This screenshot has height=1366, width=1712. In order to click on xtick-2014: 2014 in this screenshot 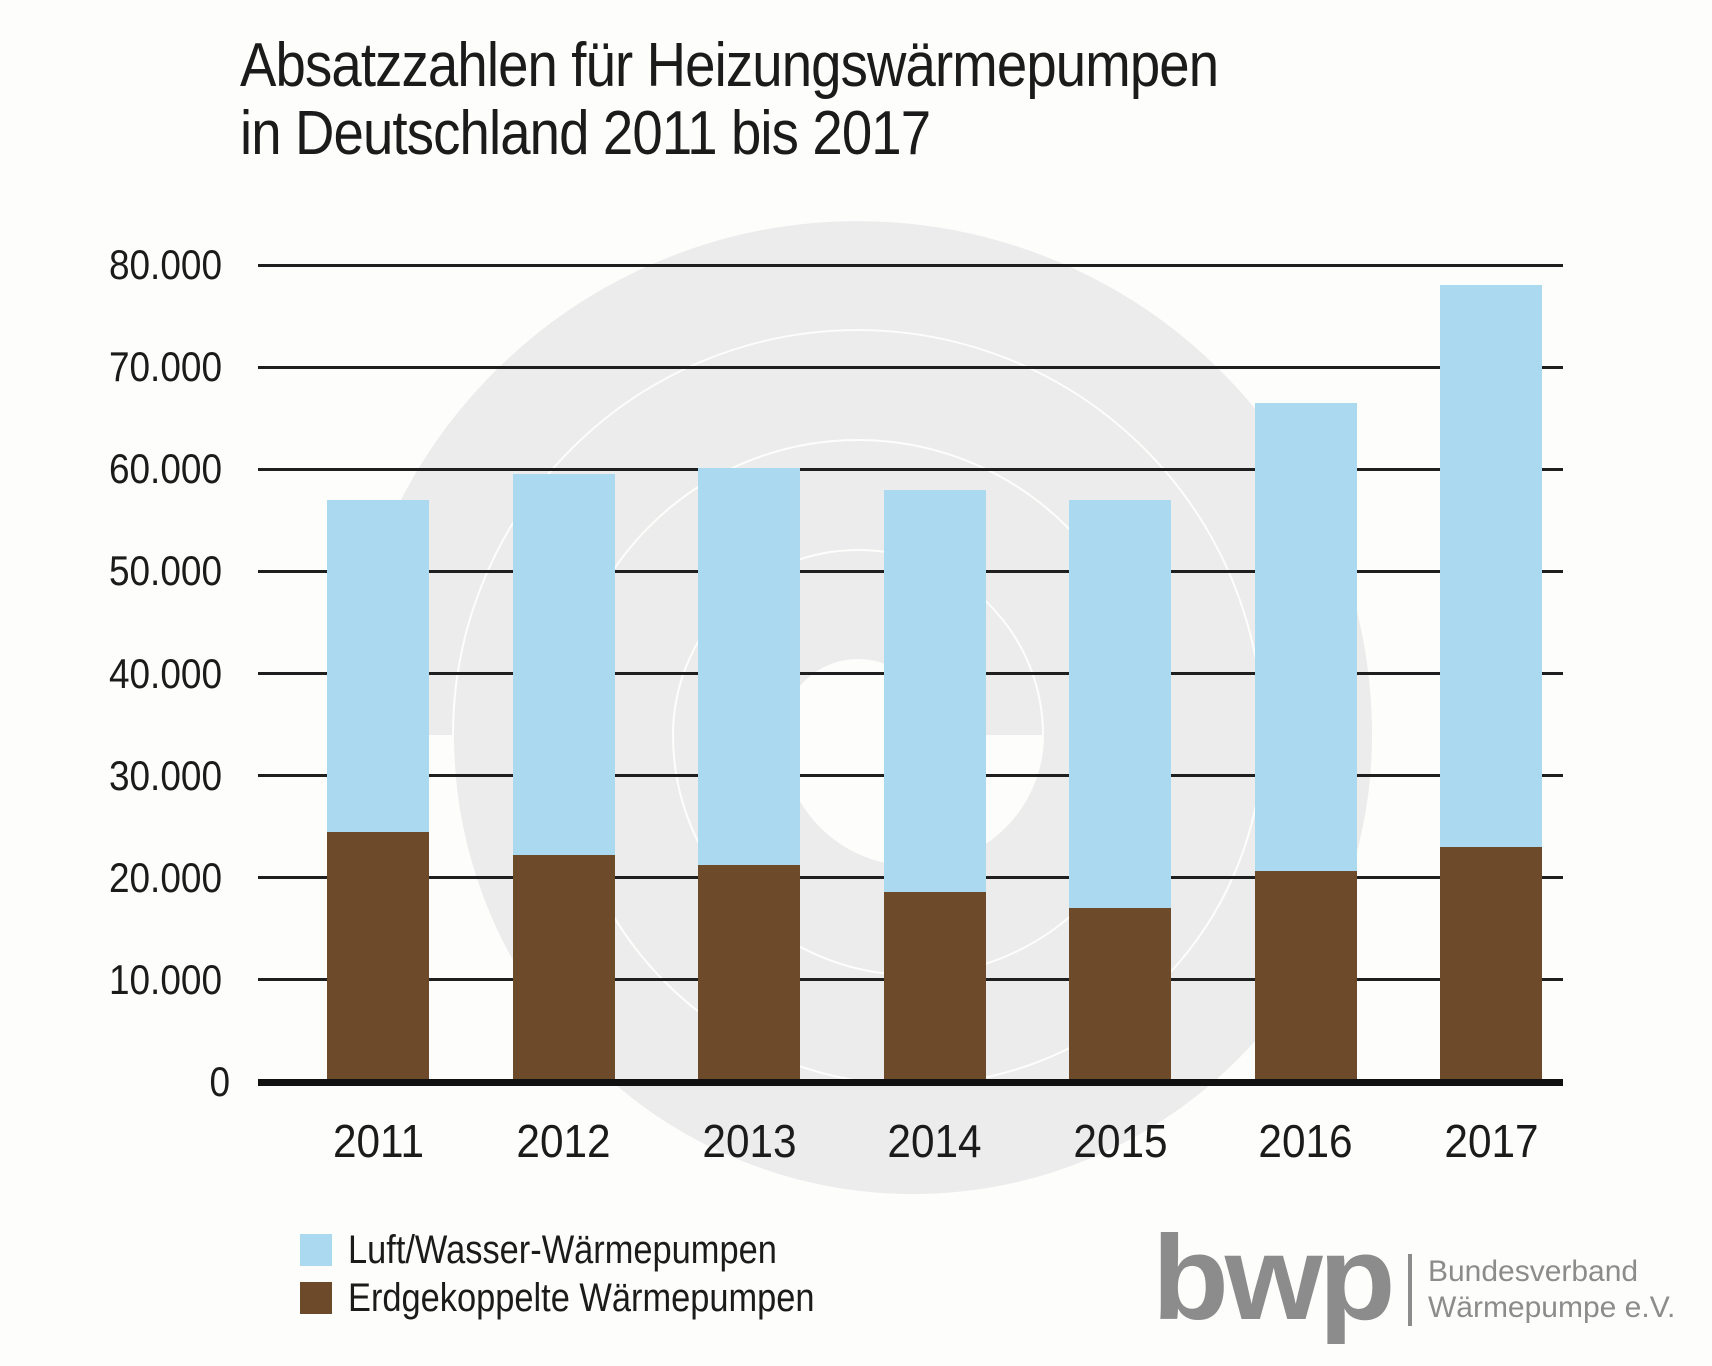, I will do `click(934, 1141)`.